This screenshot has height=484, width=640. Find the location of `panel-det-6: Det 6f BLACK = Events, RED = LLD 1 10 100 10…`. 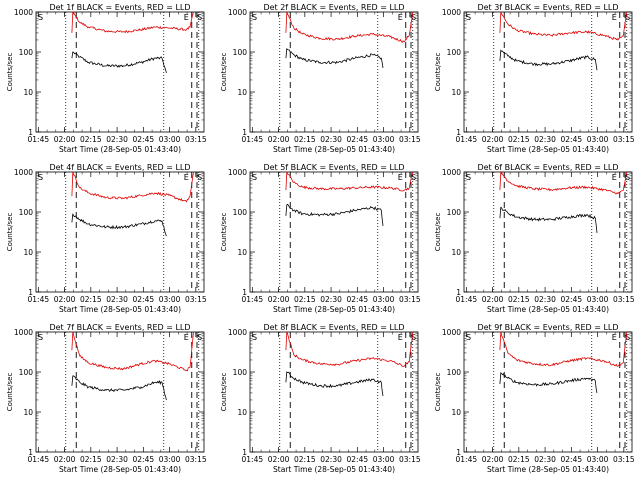

panel-det-6: Det 6f BLACK = Events, RED = LLD 1 10 100 10… is located at coordinates (534, 238).